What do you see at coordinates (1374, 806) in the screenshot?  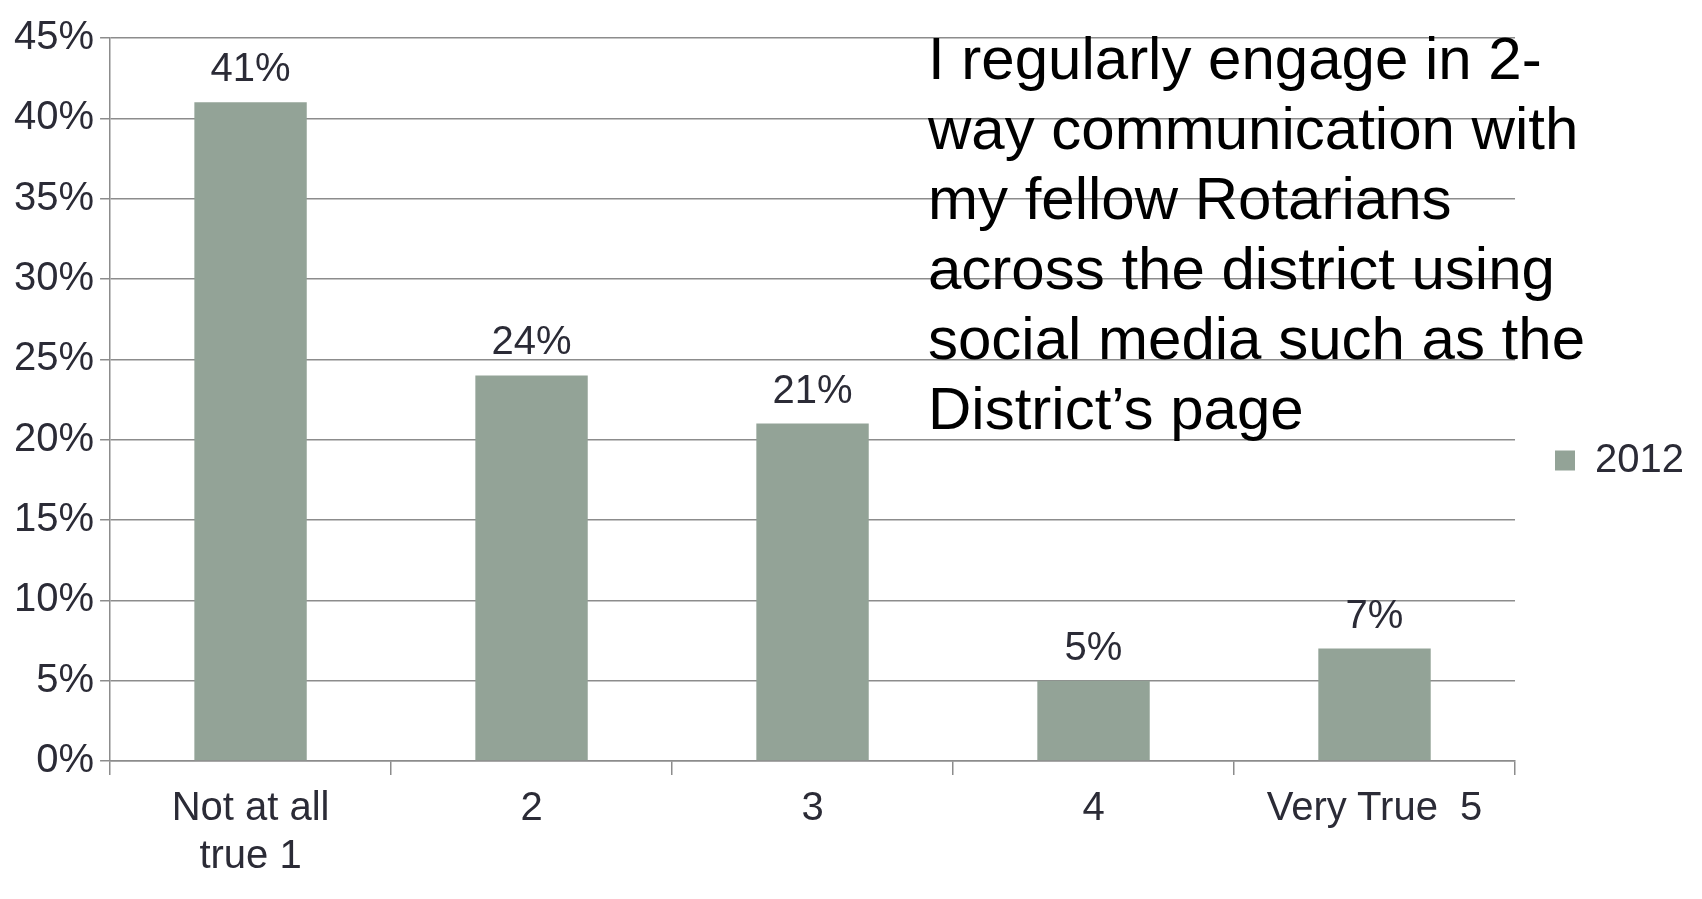 I see `x-tick-label: Very True 5` at bounding box center [1374, 806].